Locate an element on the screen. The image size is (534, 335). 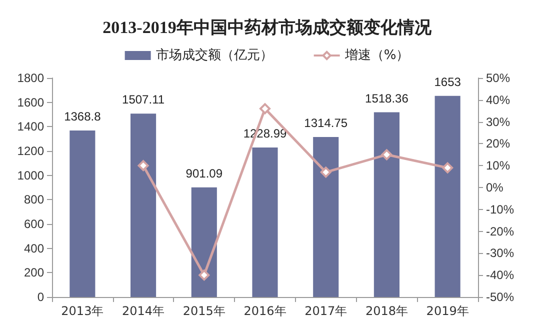
data-label: 901.09 is located at coordinates (204, 173).